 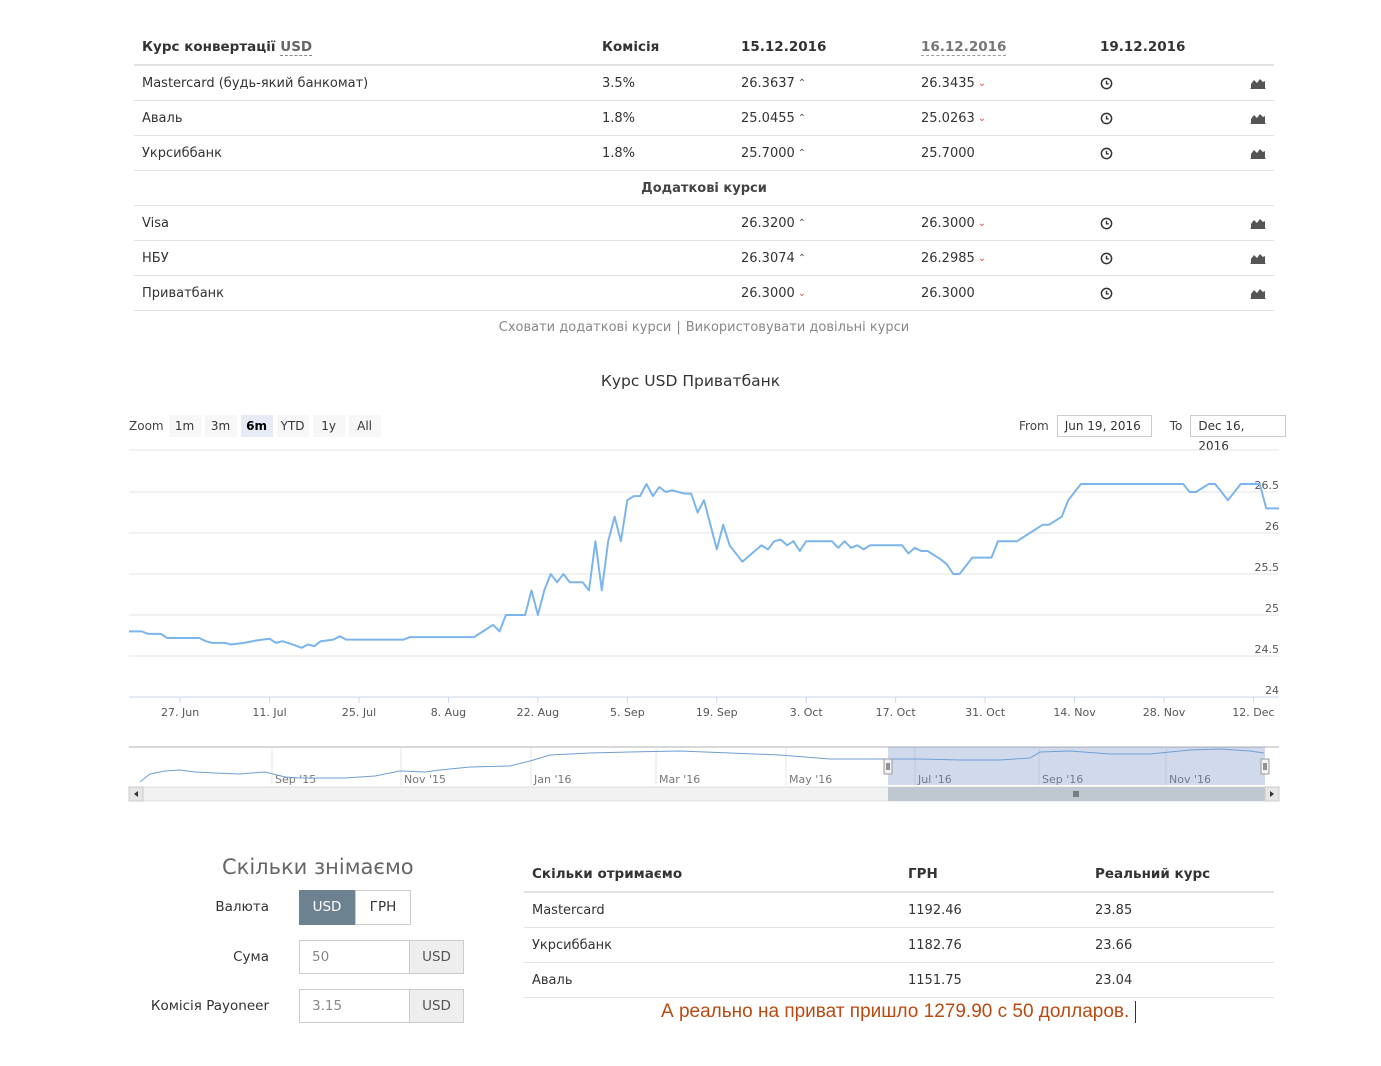 I want to click on custom-rates-link: Використовувати довільні курси, so click(x=797, y=327).